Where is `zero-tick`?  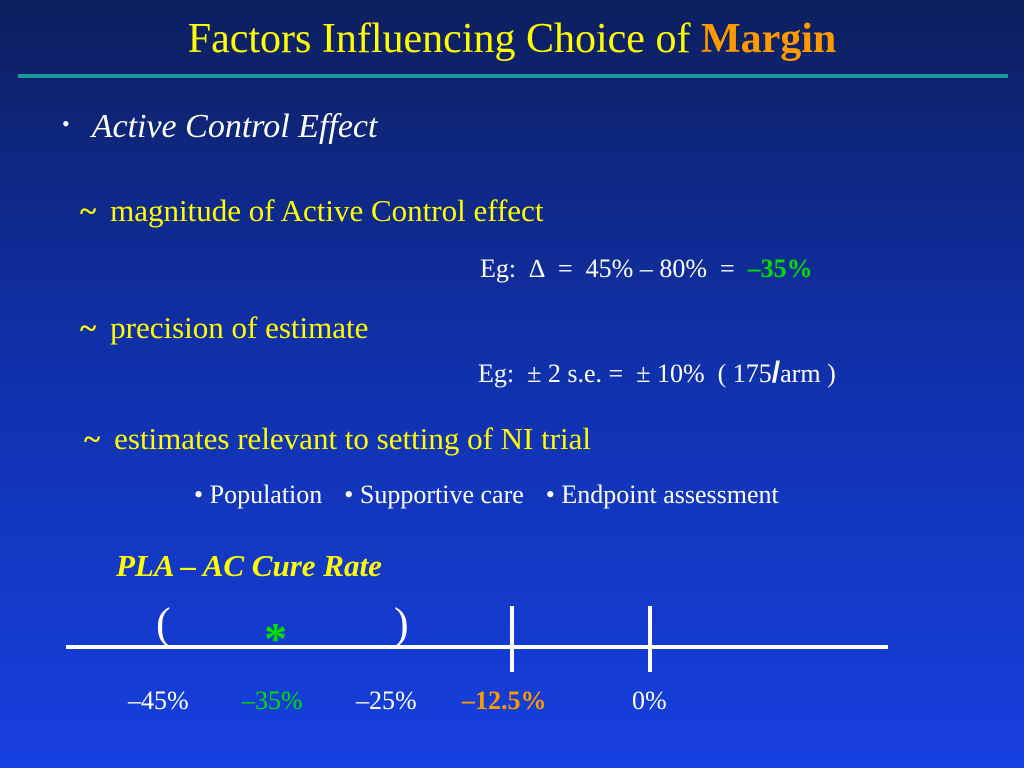 zero-tick is located at coordinates (650, 639).